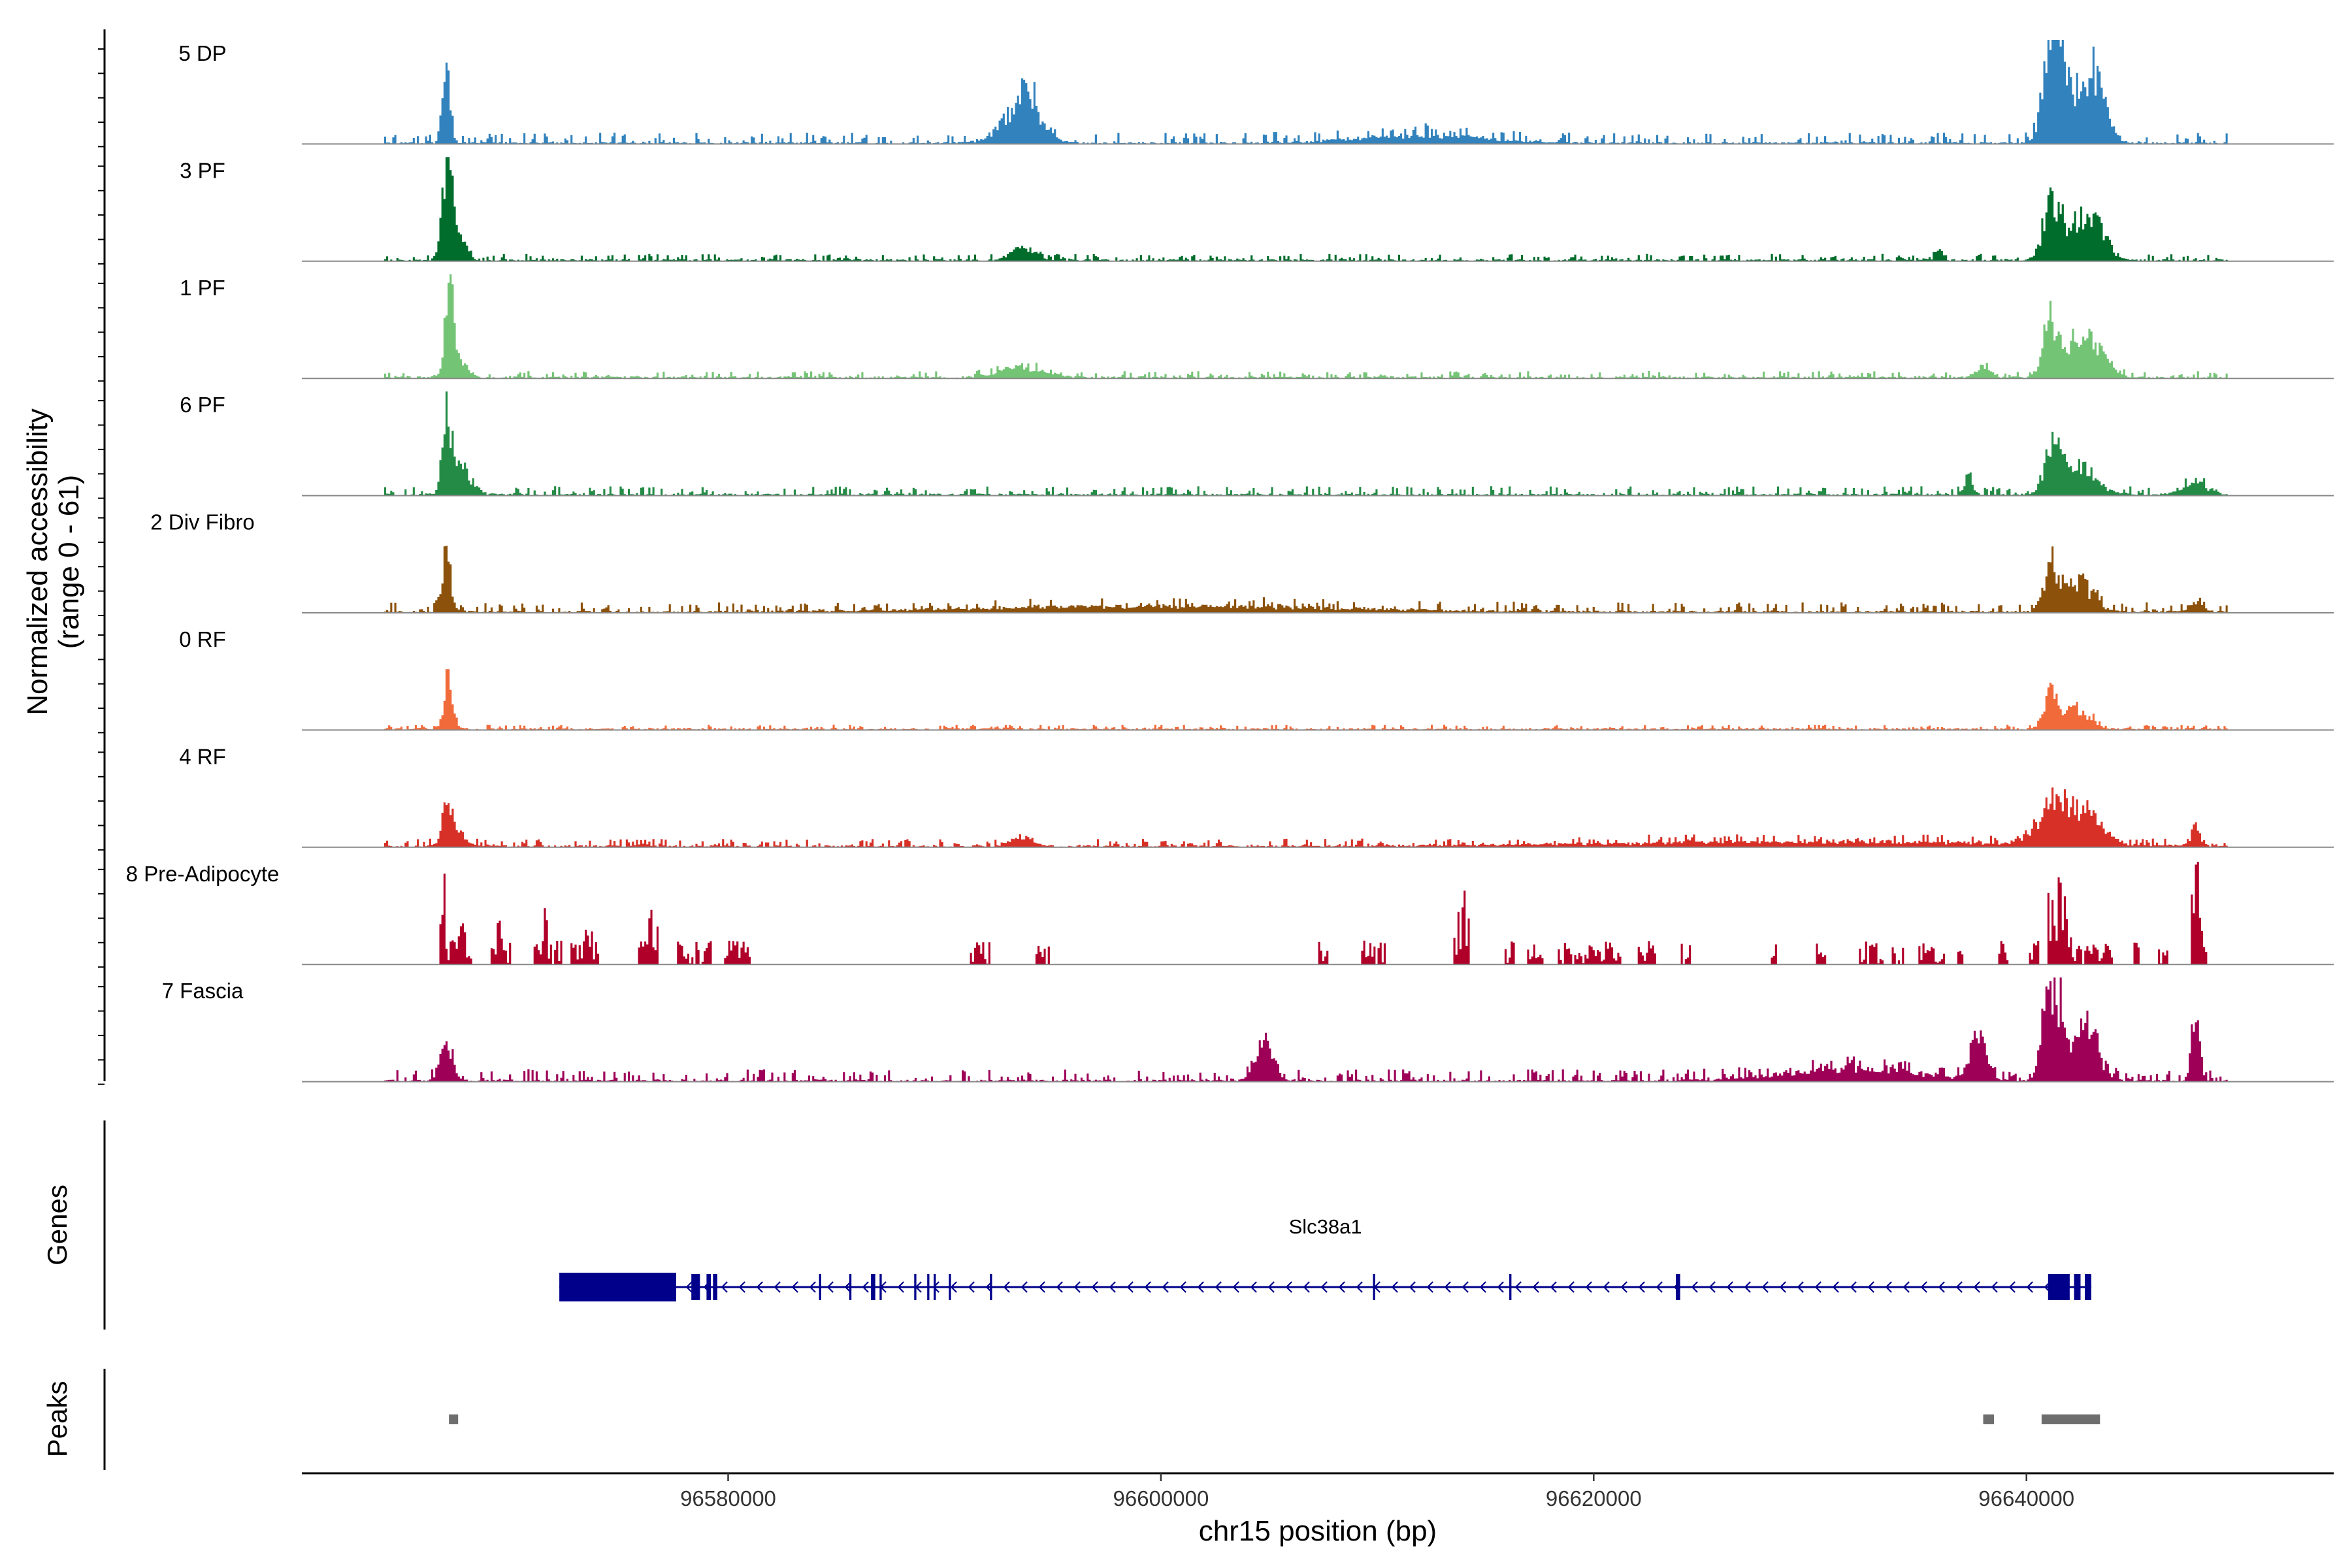 The height and width of the screenshot is (1568, 2352). I want to click on track-label: 7 Fascia, so click(203, 991).